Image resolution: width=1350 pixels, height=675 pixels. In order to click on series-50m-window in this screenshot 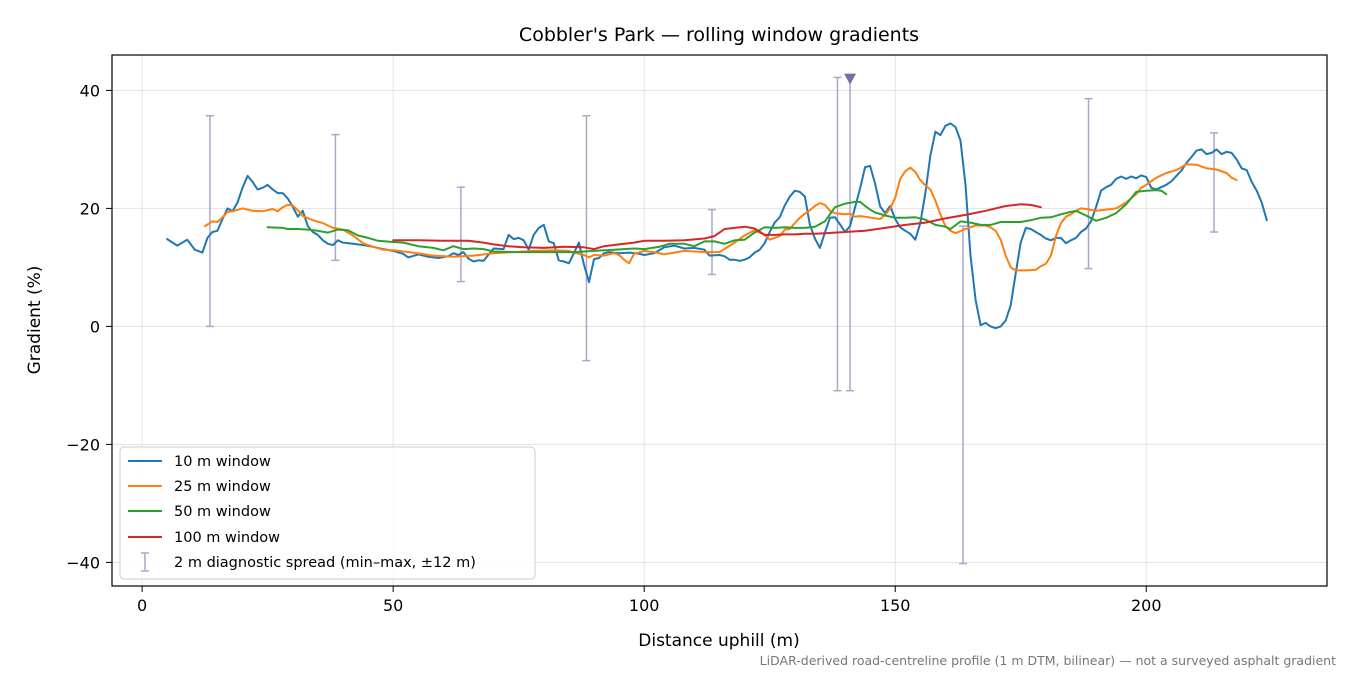, I will do `click(717, 221)`.